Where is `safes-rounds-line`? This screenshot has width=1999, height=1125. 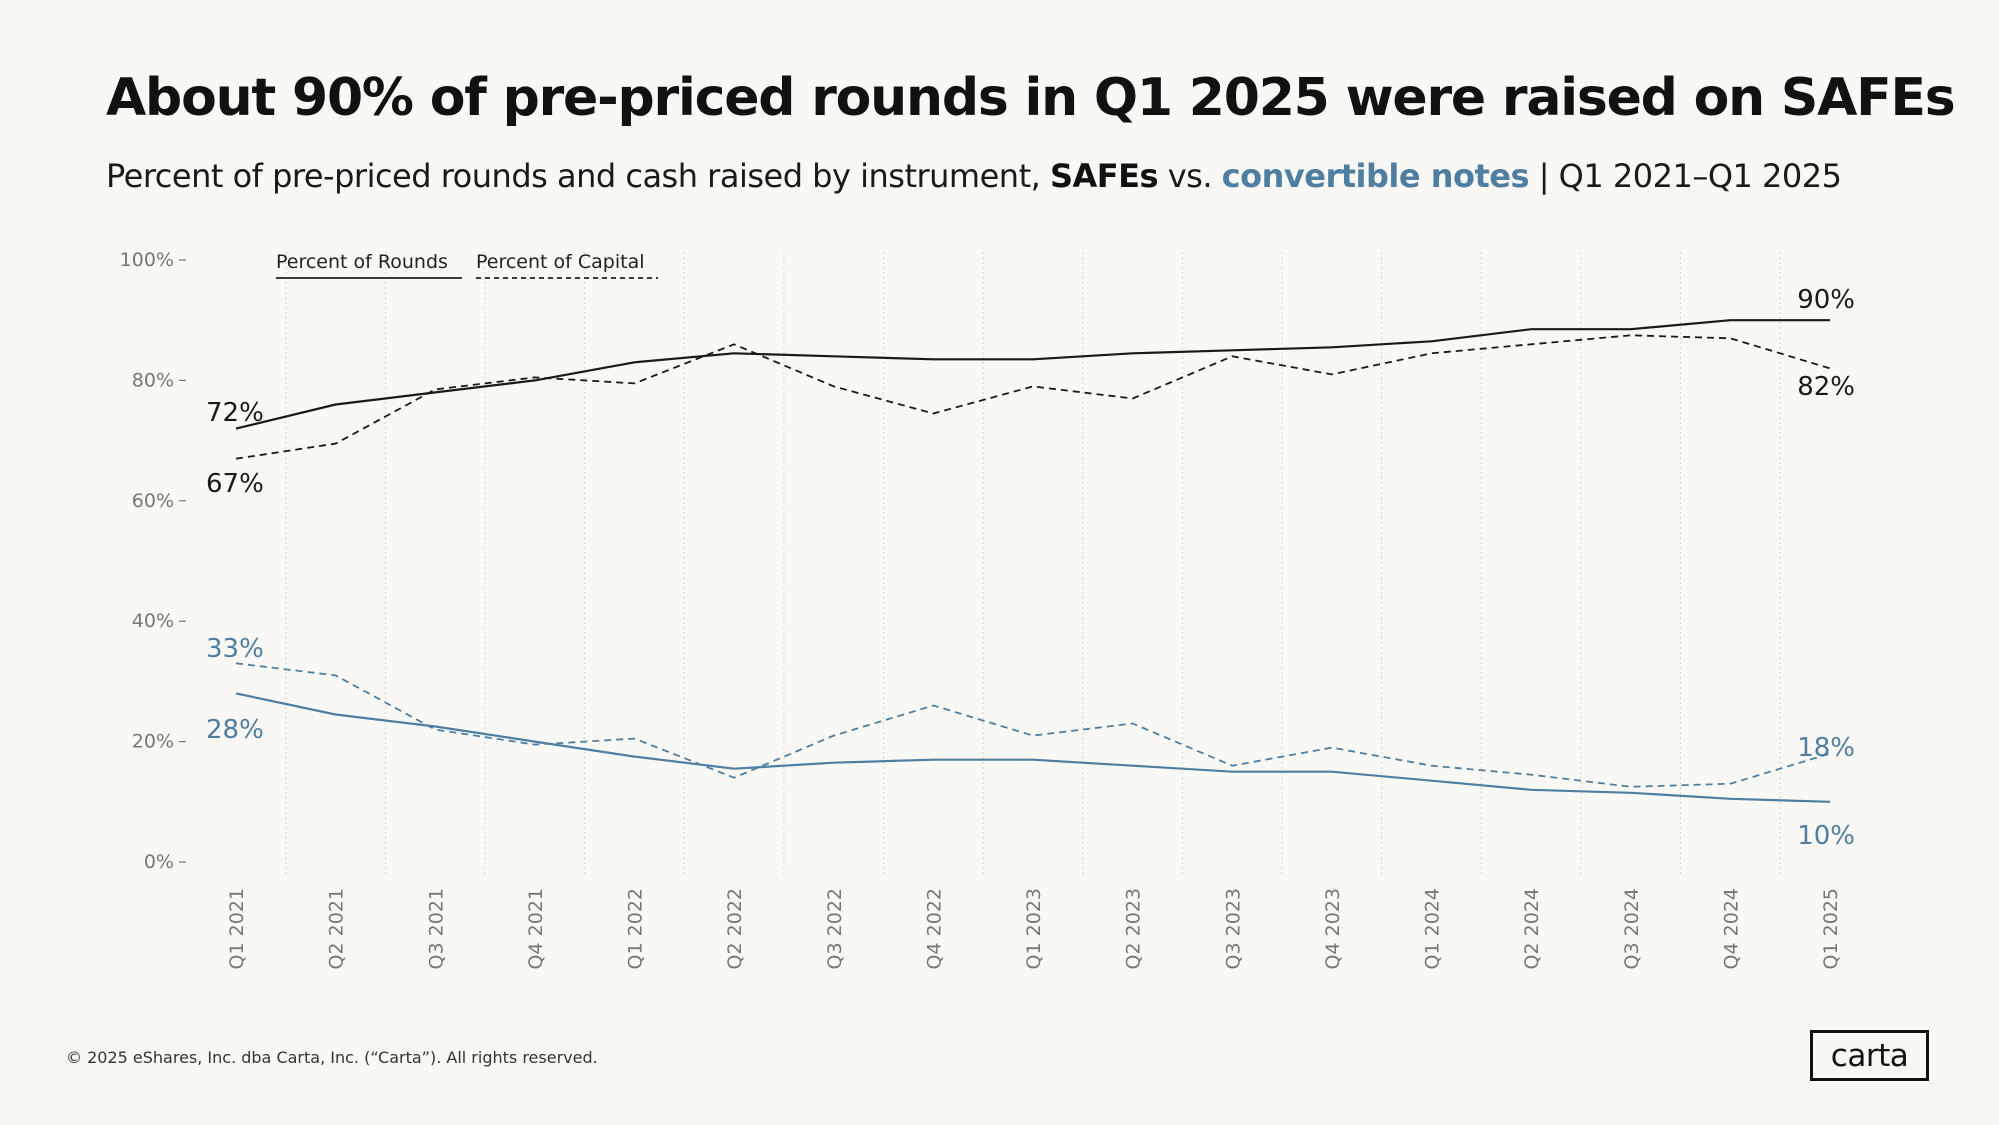
safes-rounds-line is located at coordinates (1032, 374).